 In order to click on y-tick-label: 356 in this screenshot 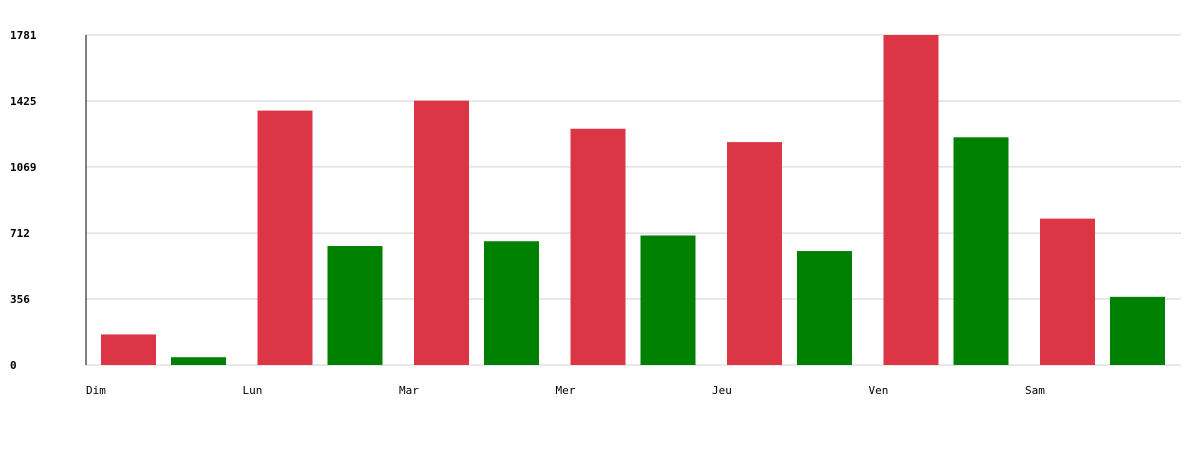, I will do `click(20, 299)`.